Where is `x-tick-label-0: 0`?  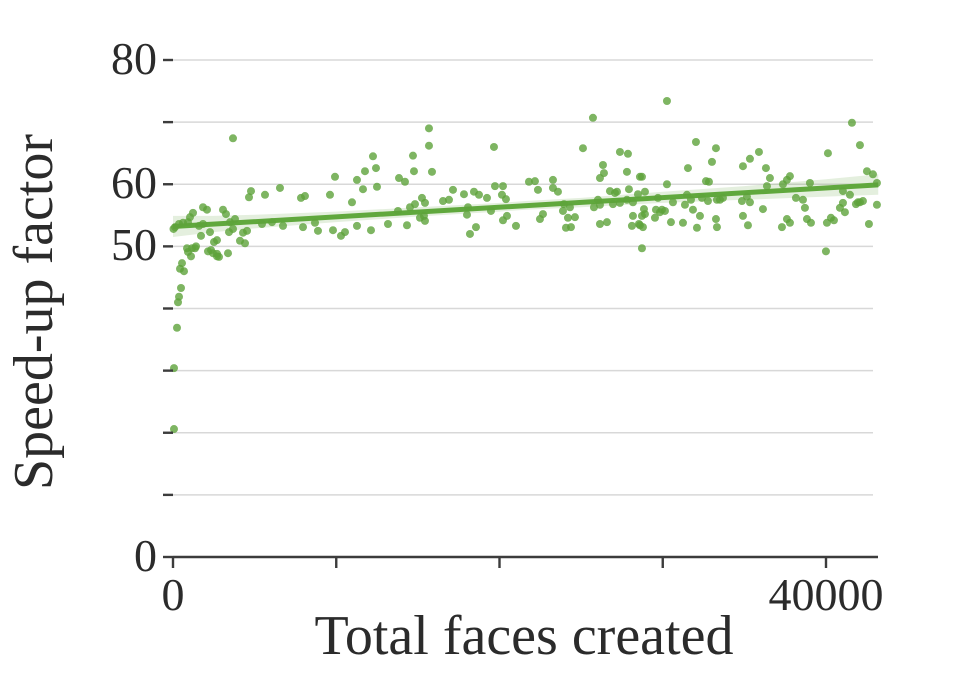
x-tick-label-0: 0 is located at coordinates (173, 594).